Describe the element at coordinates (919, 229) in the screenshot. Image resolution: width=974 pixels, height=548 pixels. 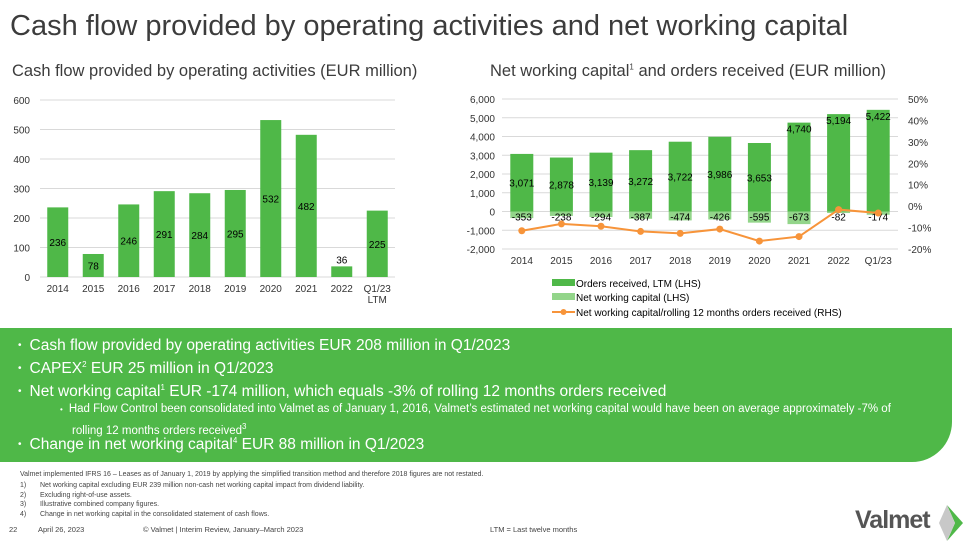
I see `y-right-tick-label: -10%` at that location.